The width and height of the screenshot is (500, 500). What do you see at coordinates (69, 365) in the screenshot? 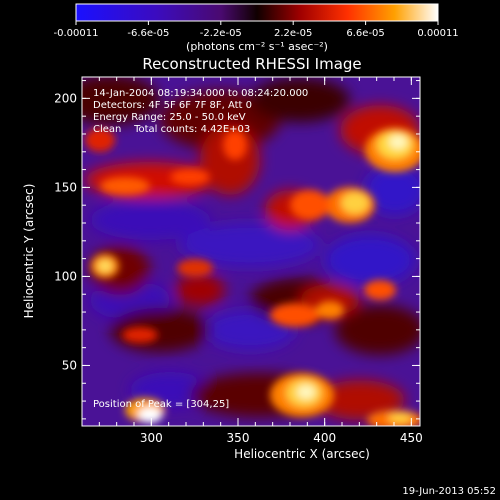
I see `y-tick-label: 50` at bounding box center [69, 365].